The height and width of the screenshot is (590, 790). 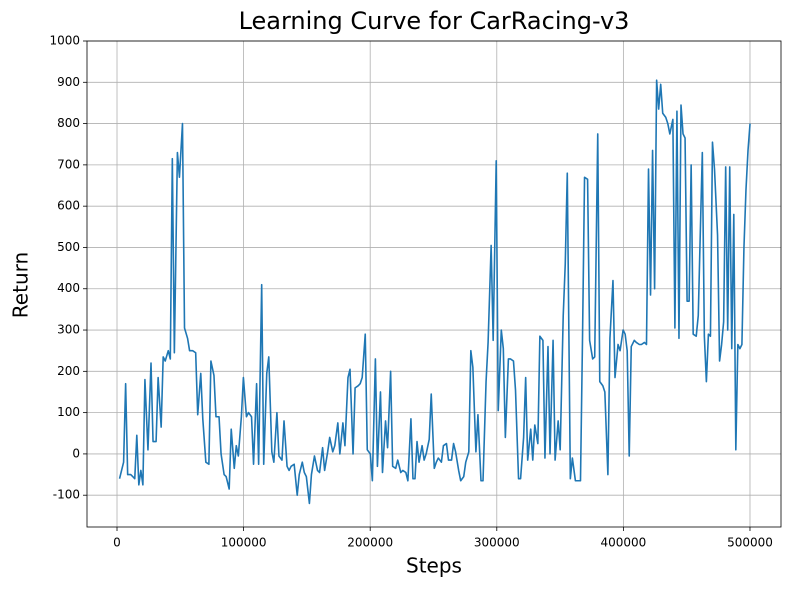 What do you see at coordinates (68, 330) in the screenshot?
I see `y-tick-label: 300` at bounding box center [68, 330].